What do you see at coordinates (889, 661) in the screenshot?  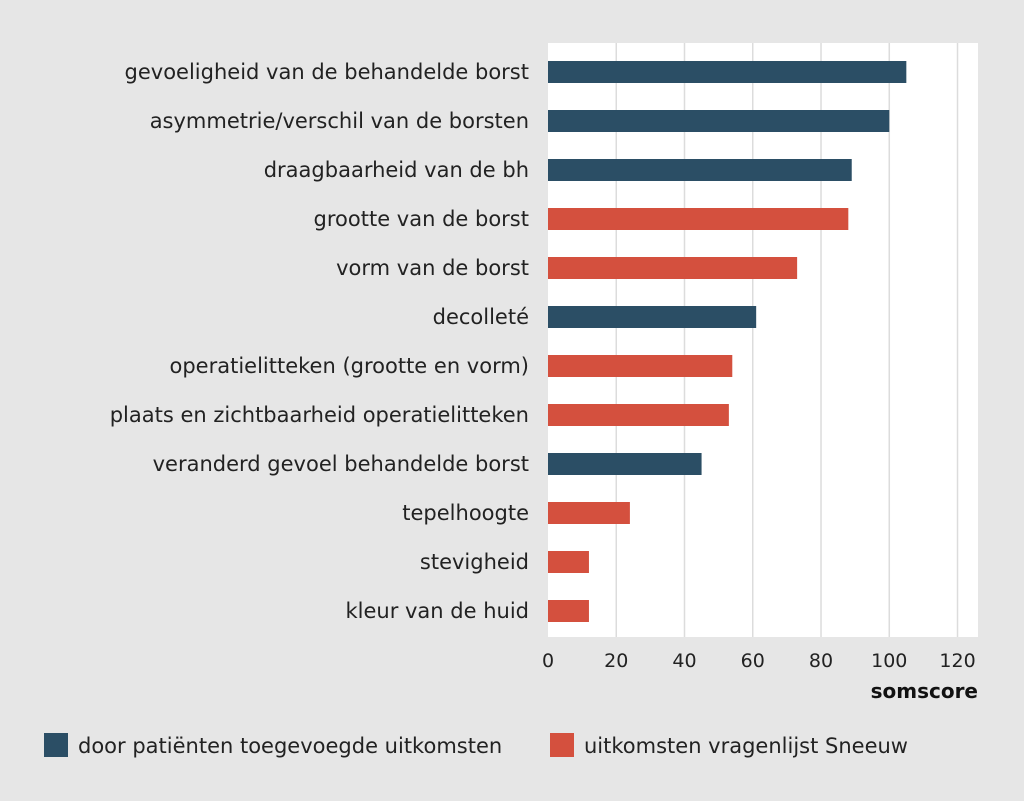 I see `x-tick-label-100: 100` at bounding box center [889, 661].